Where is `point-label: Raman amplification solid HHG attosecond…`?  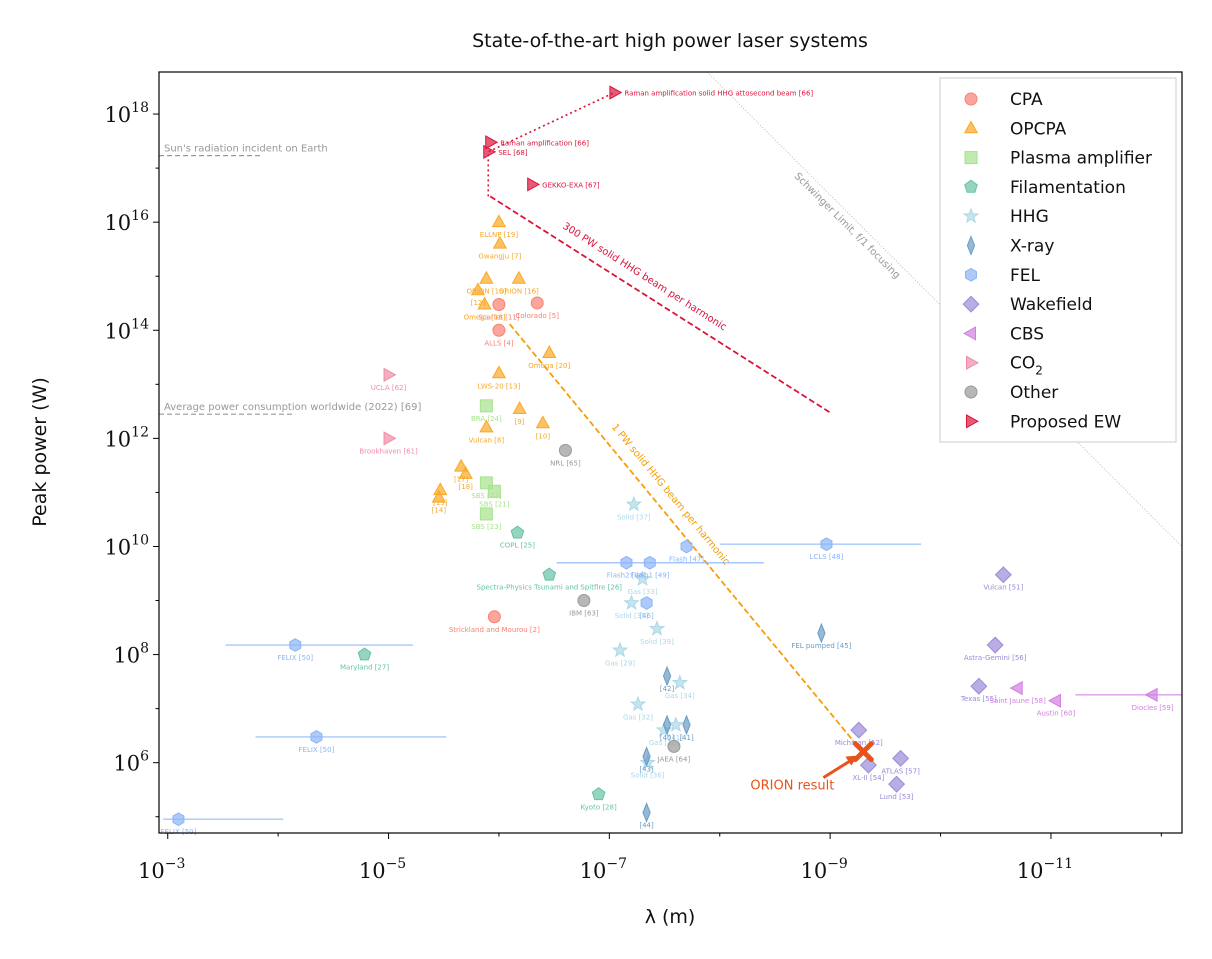 point-label: Raman amplification solid HHG attosecond… is located at coordinates (718, 94).